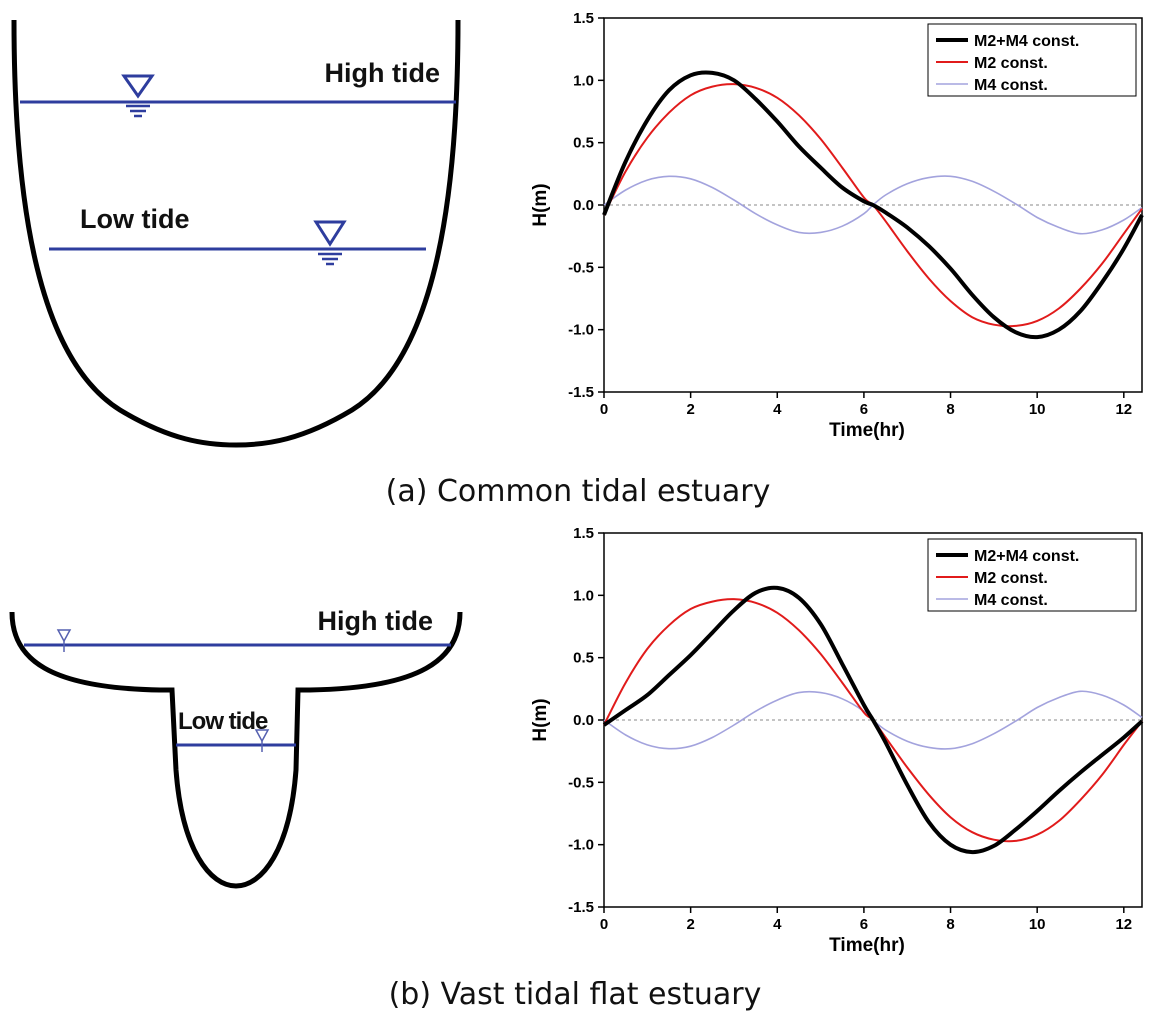  I want to click on caption-b: (b) Vast tidal flat estuary, so click(575, 994).